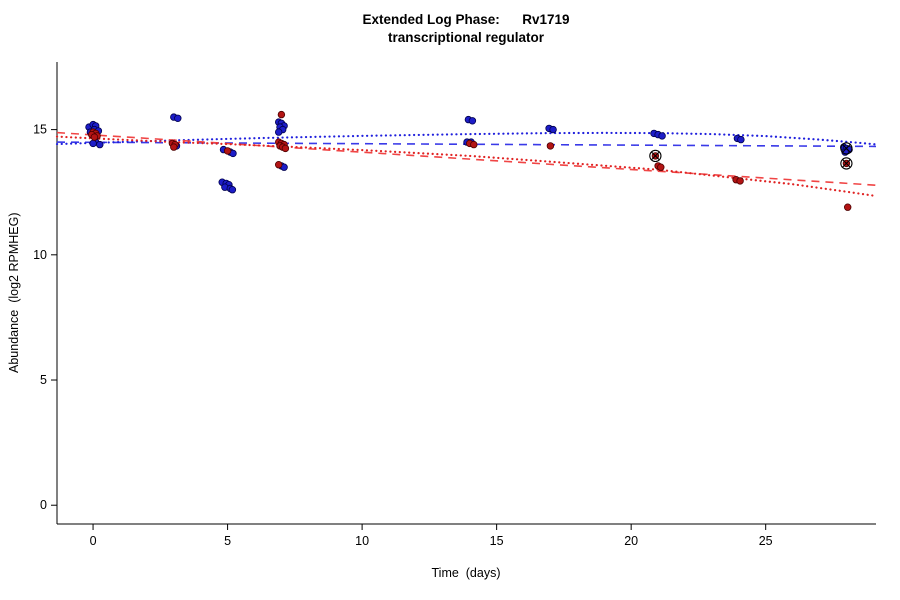 The image size is (900, 600). I want to click on series-red-points, so click(469, 160).